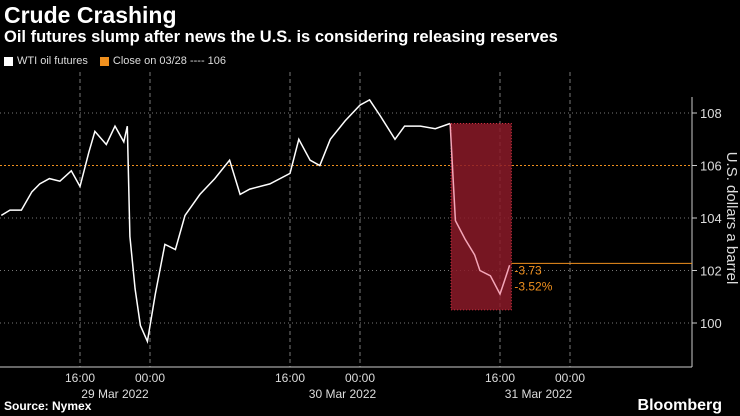 This screenshot has width=740, height=416. What do you see at coordinates (711, 271) in the screenshot?
I see `y-tick-label: 102` at bounding box center [711, 271].